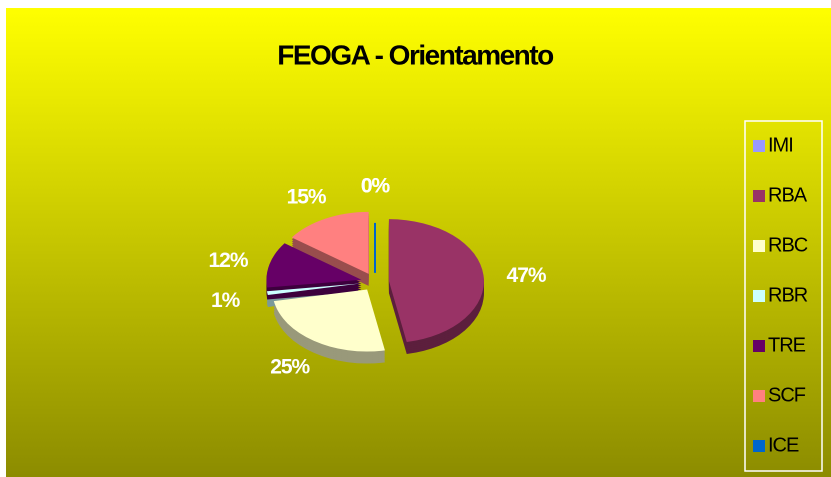  What do you see at coordinates (780, 145) in the screenshot?
I see `legend-label: IMI` at bounding box center [780, 145].